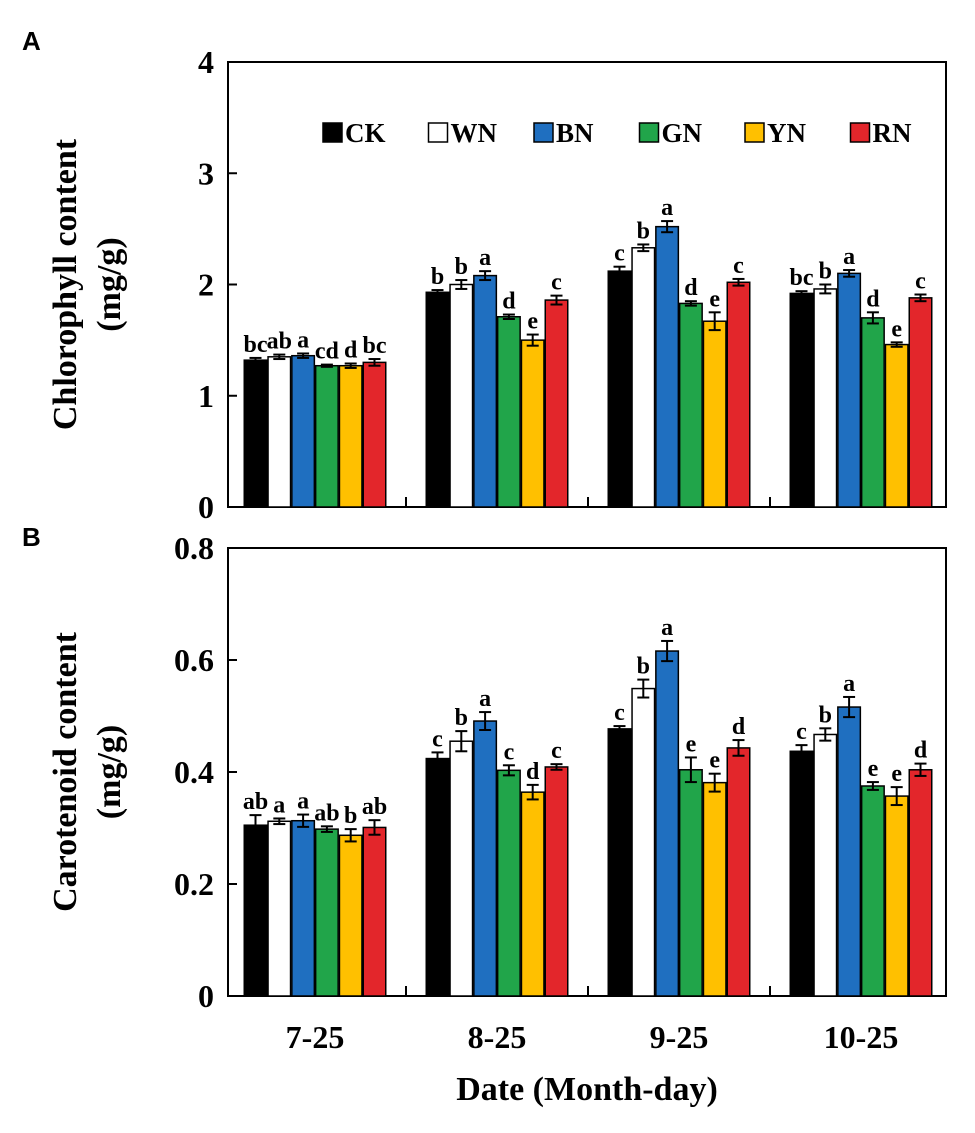  Describe the element at coordinates (194, 884) in the screenshot. I see `y-tick-label: 0.2` at that location.